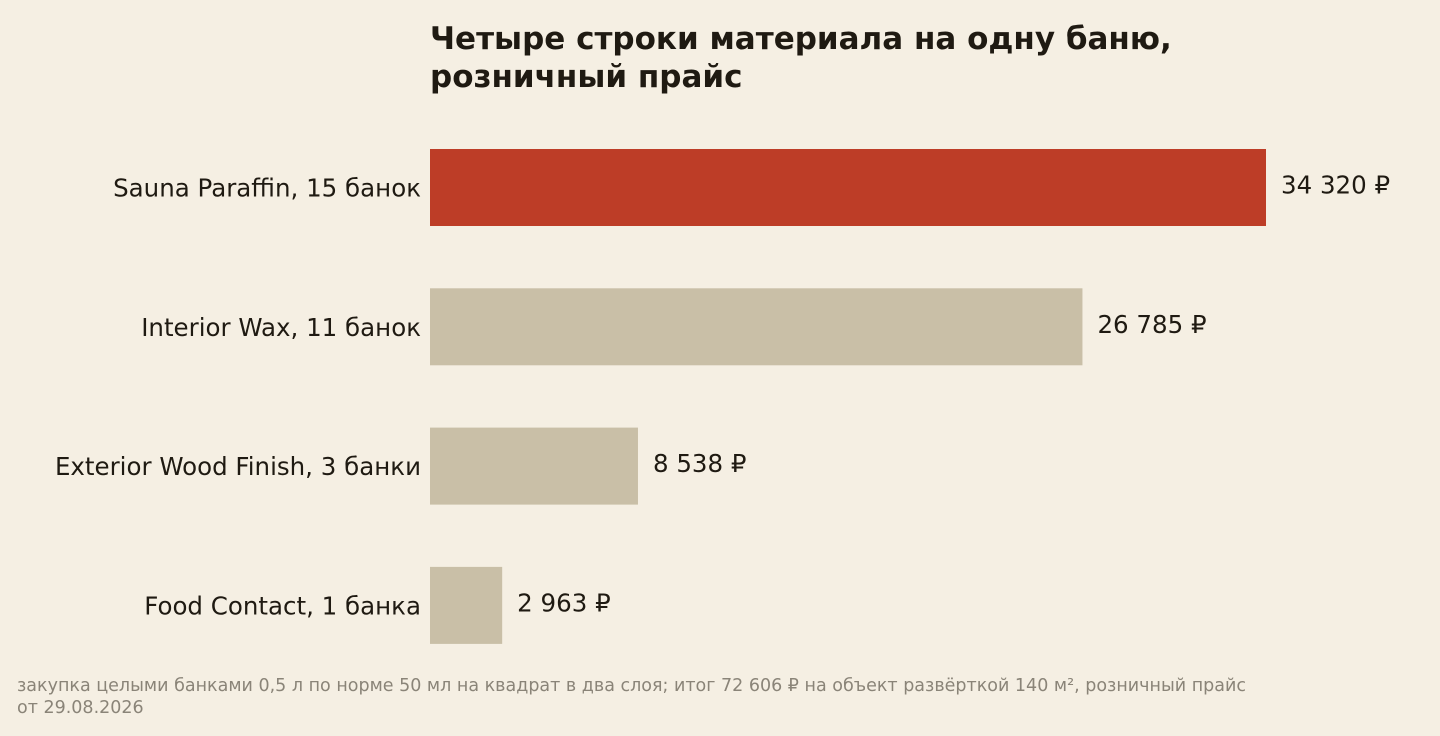  I want to click on category-label: Exterior Wood Finish, 3 банки, so click(238, 466).